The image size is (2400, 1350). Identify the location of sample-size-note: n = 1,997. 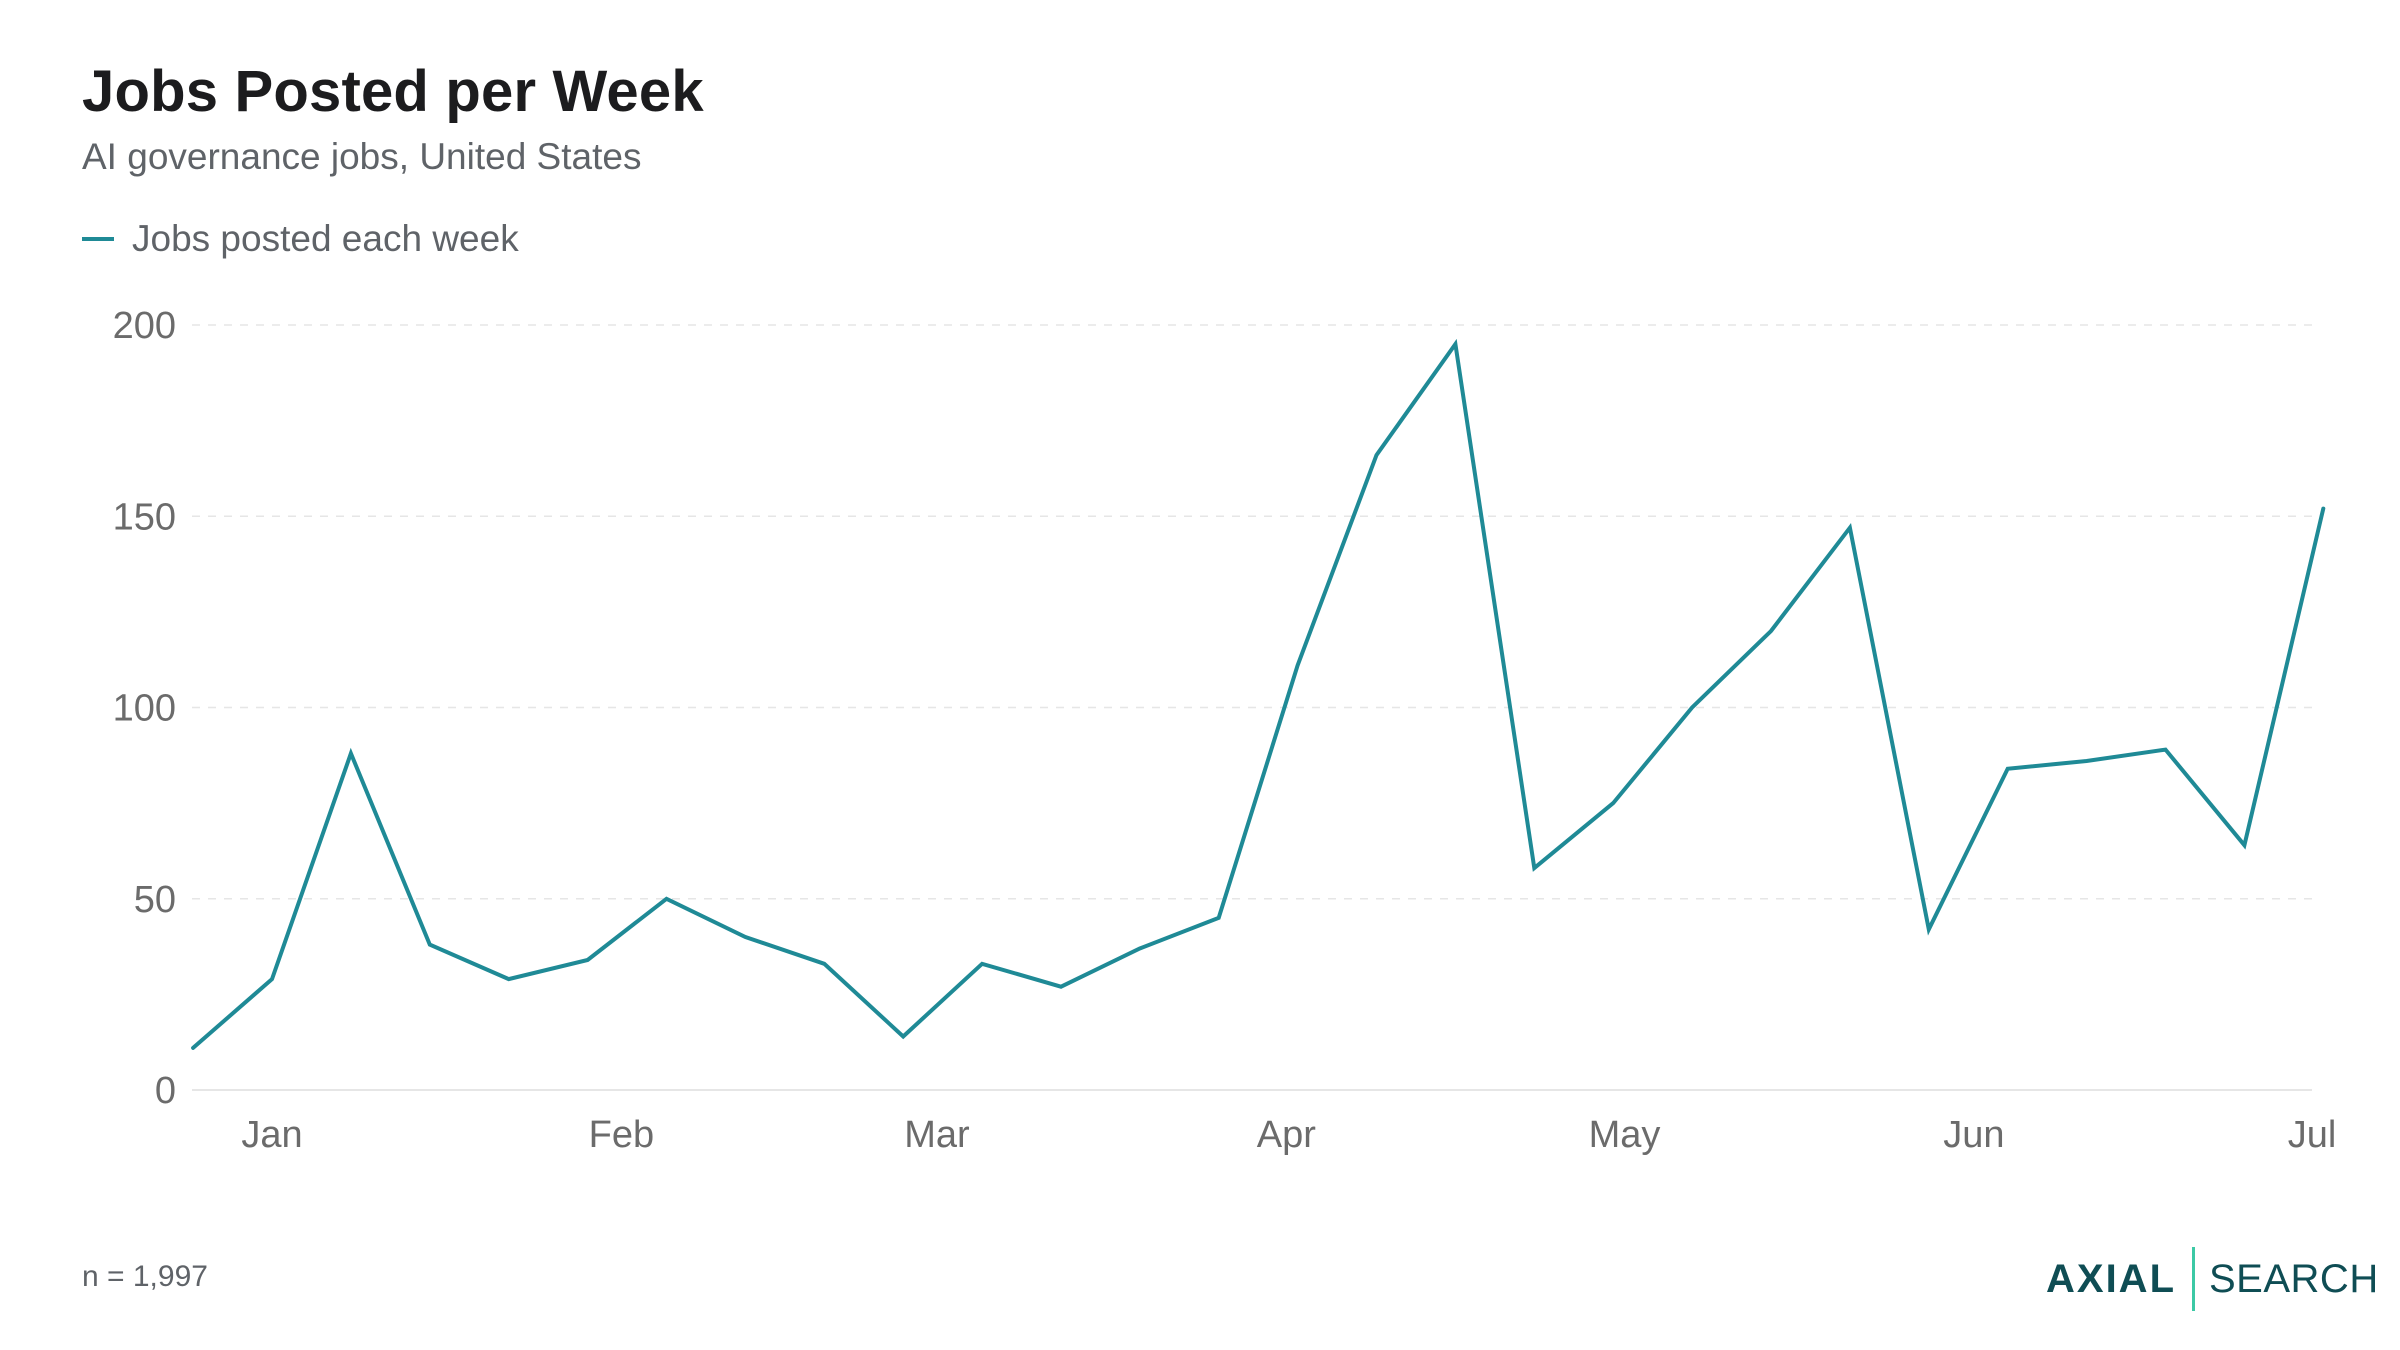
(145, 1276).